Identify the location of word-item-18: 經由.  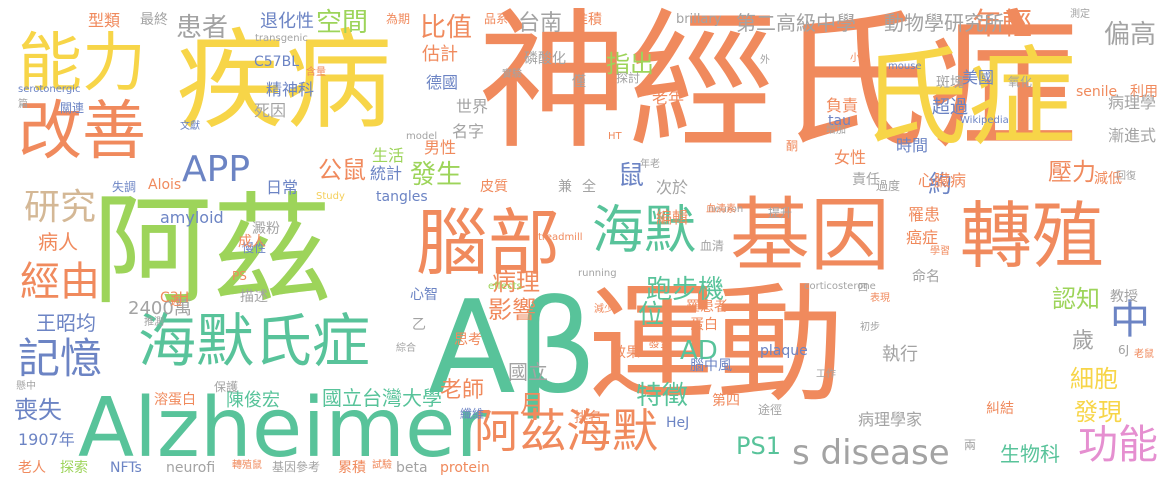
(60, 282).